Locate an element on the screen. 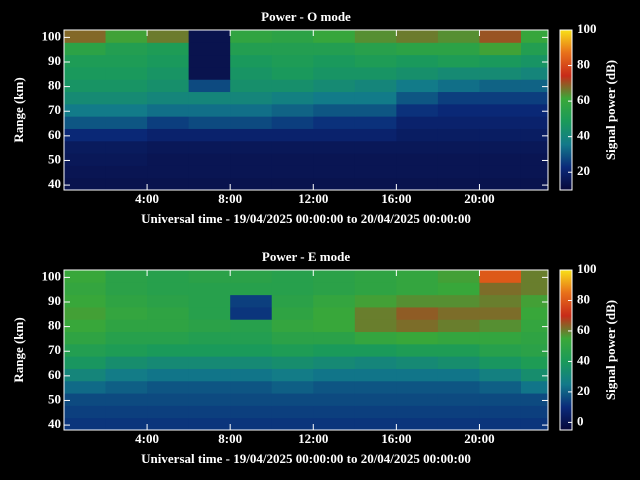 The width and height of the screenshot is (640, 480). y-tick-label: 60 is located at coordinates (54, 374).